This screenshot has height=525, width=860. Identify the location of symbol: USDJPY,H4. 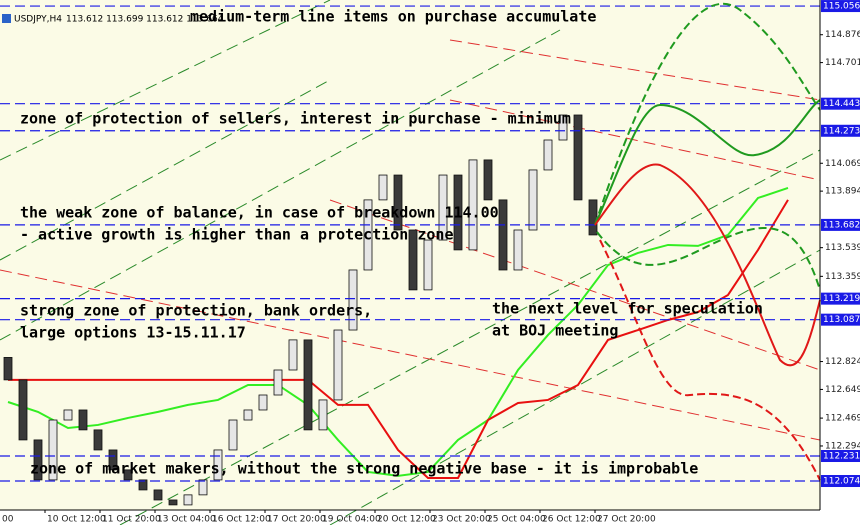
(38, 20).